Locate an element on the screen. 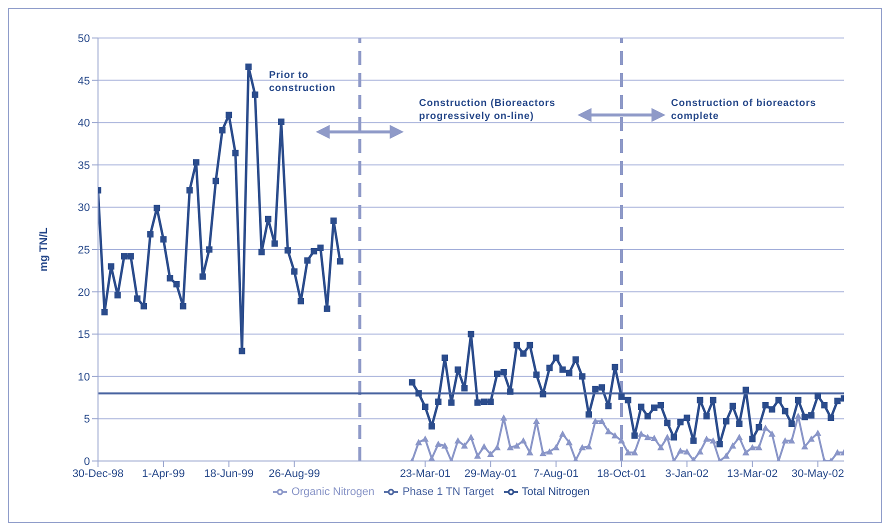 The image size is (890, 531). annotation: Prior to construction is located at coordinates (303, 82).